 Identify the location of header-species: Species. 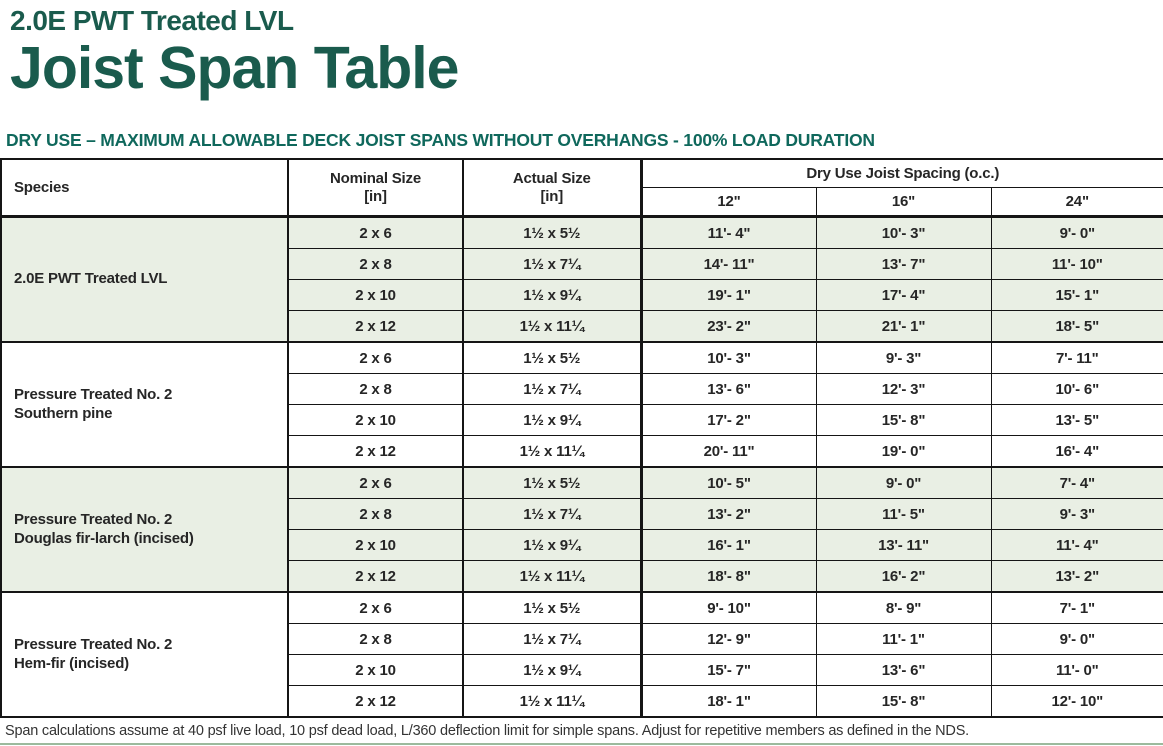
(144, 188).